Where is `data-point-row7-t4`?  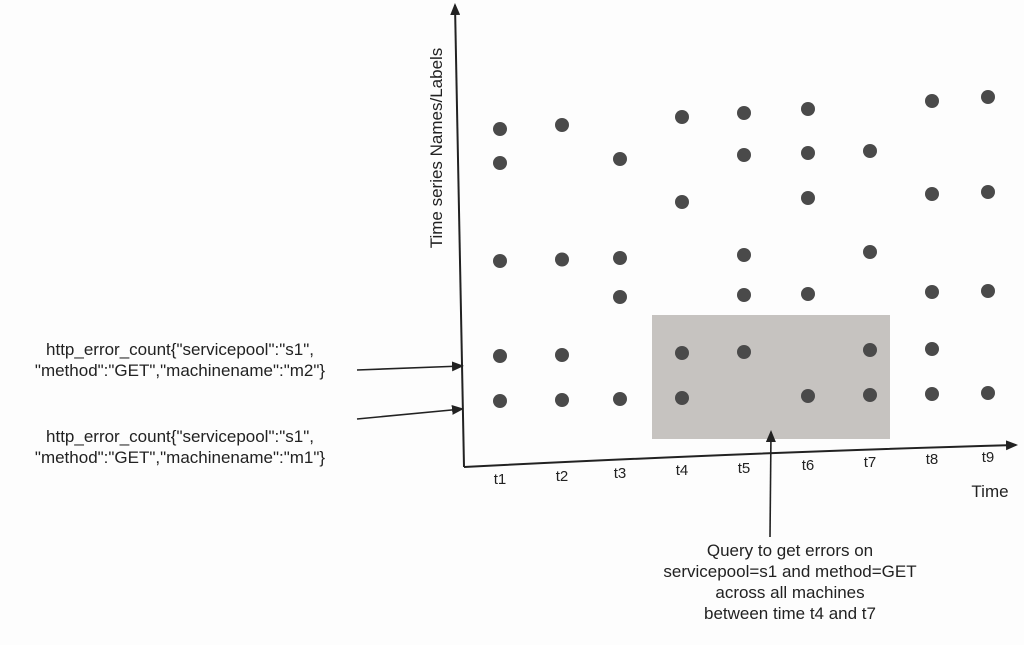 data-point-row7-t4 is located at coordinates (682, 398).